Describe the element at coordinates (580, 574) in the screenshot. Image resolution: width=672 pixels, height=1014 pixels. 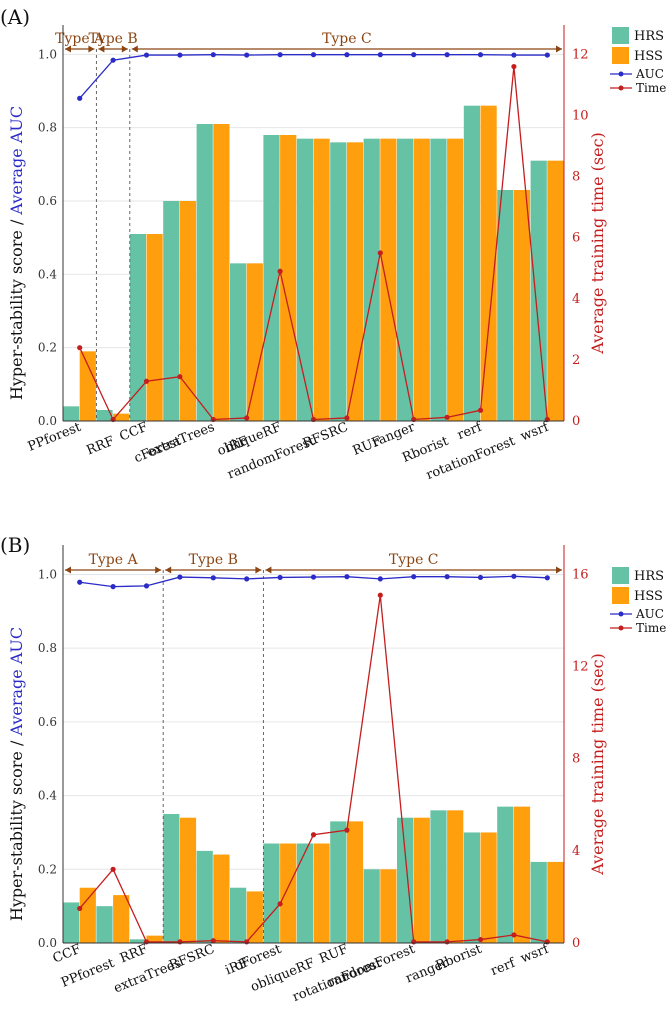
I see `y2-tick-label: 16` at that location.